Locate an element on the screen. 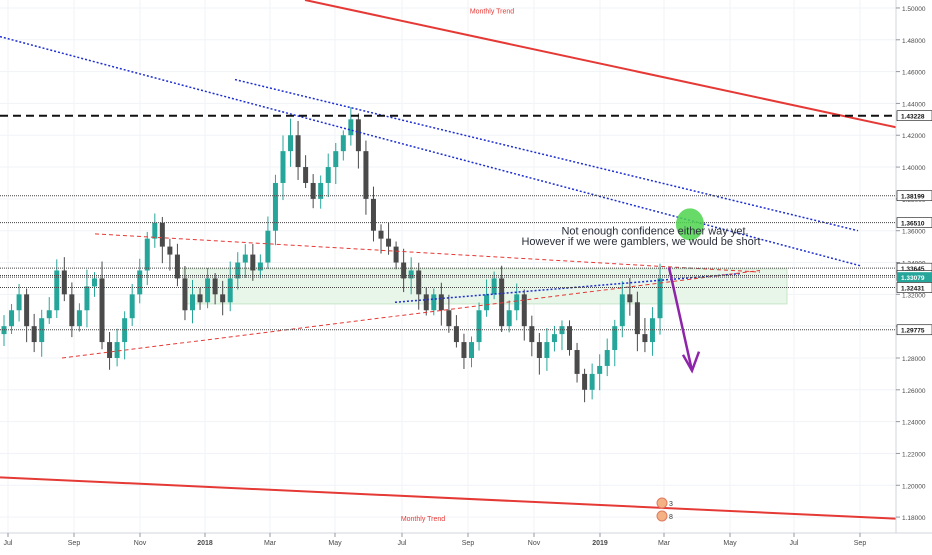 The width and height of the screenshot is (932, 555). x-tick-label: Mar is located at coordinates (270, 543).